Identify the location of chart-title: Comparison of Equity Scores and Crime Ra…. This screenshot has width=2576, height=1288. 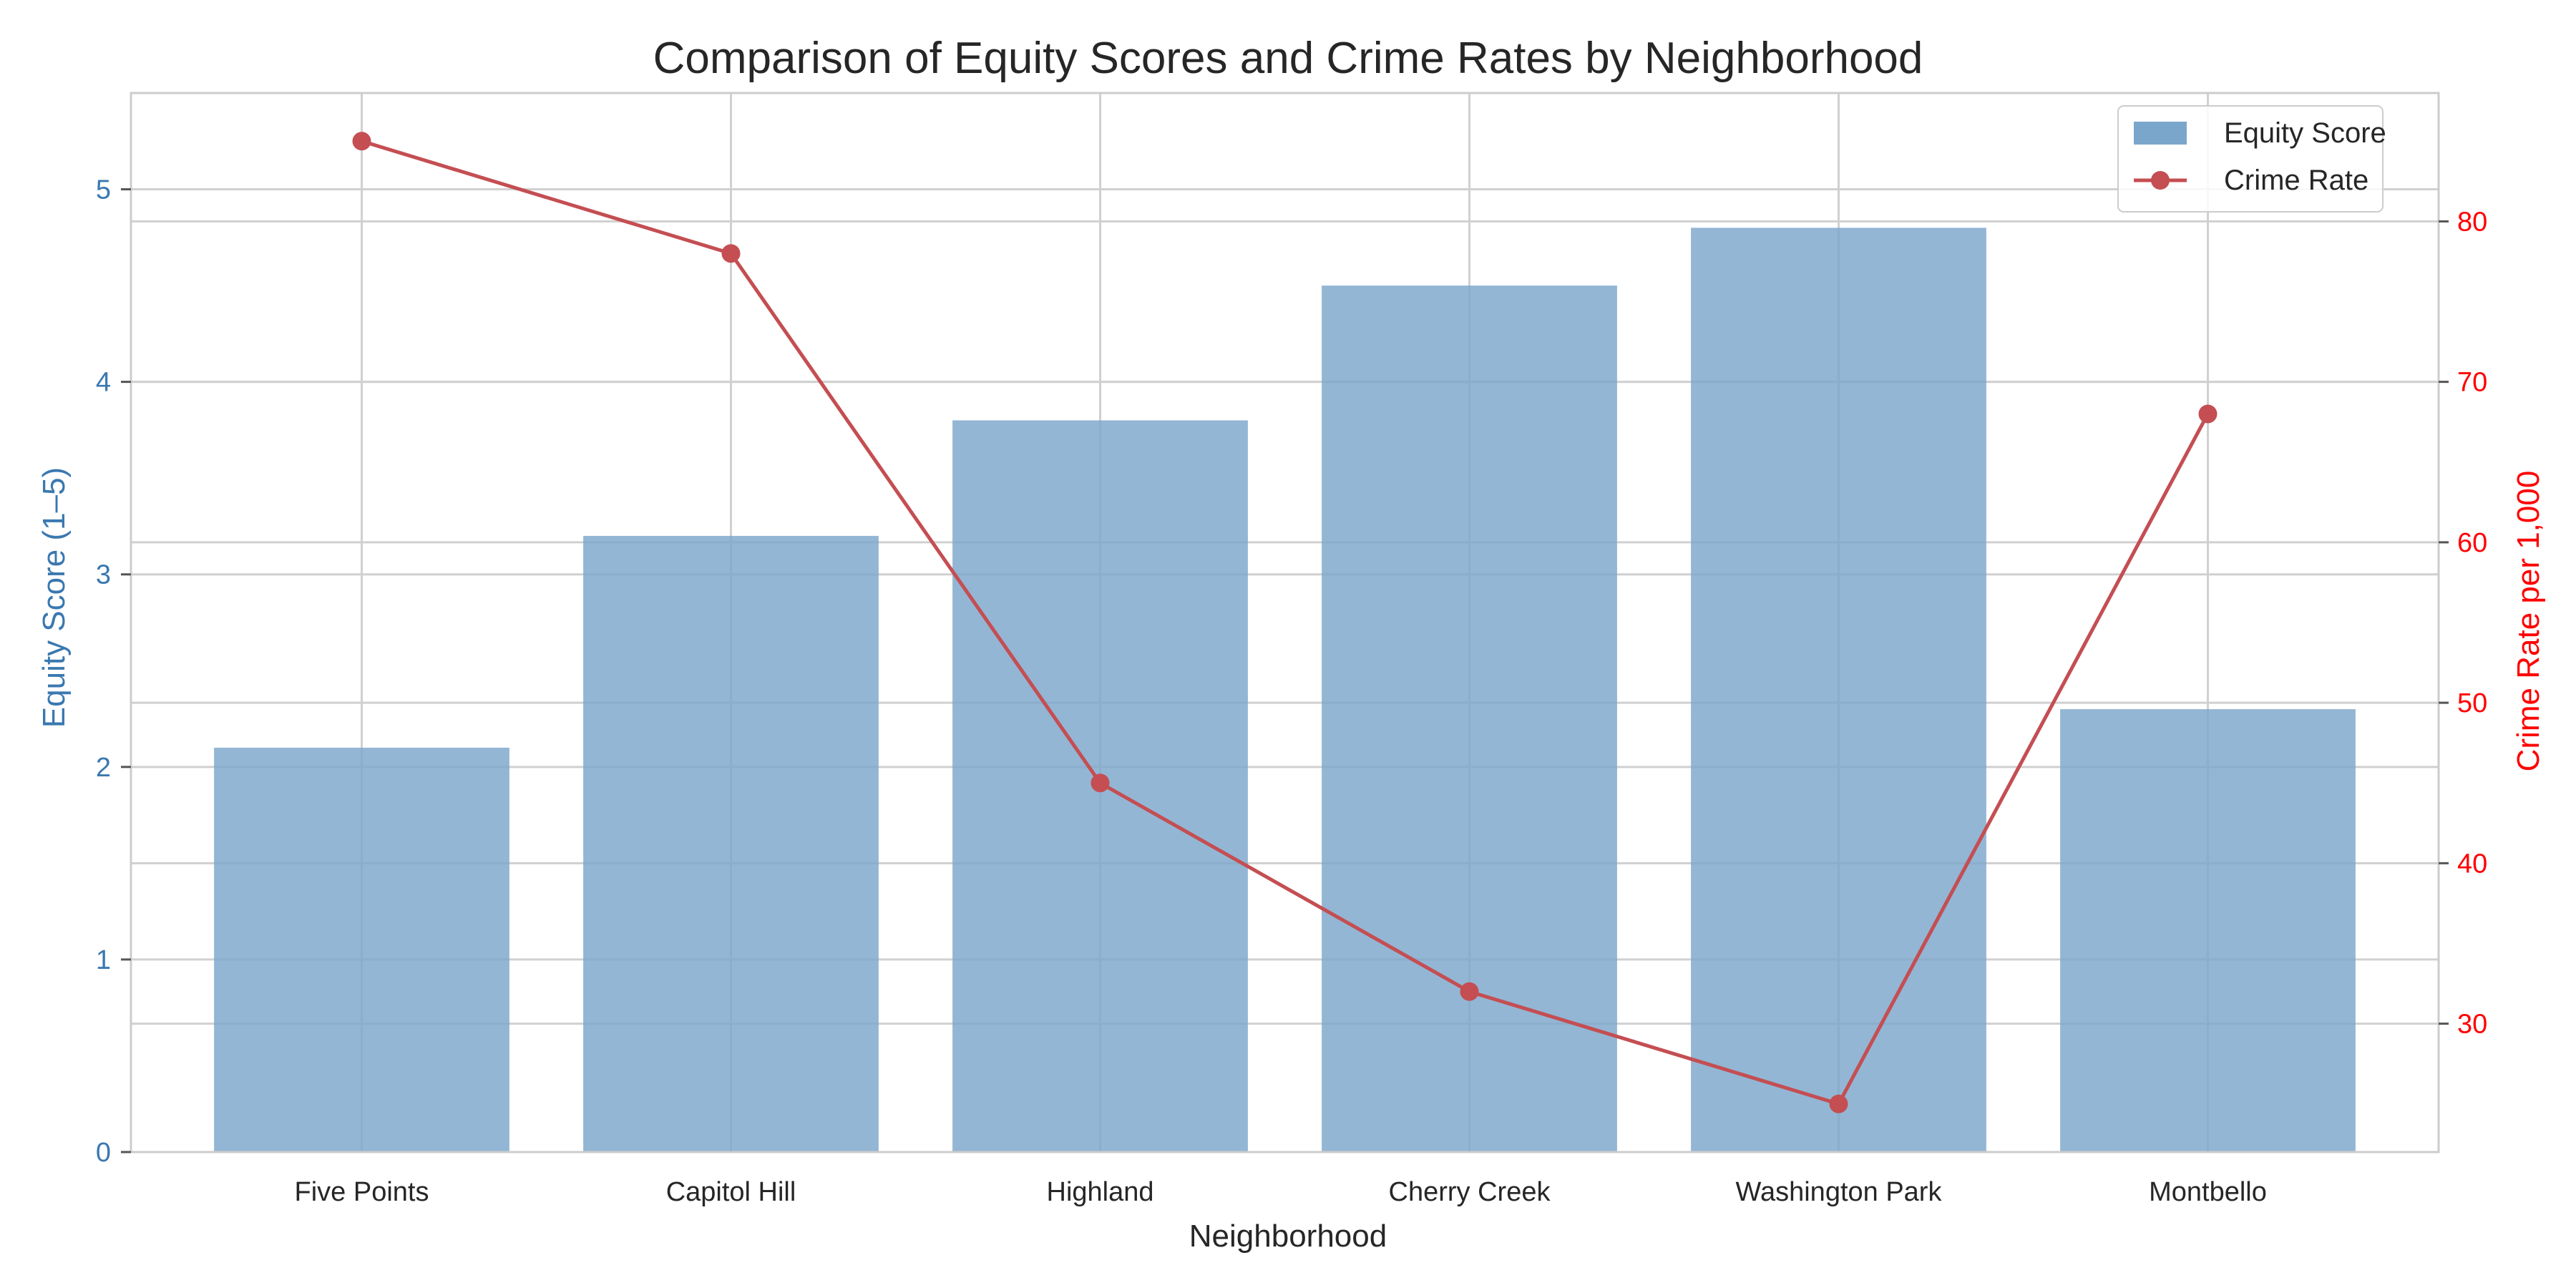
(1288, 59).